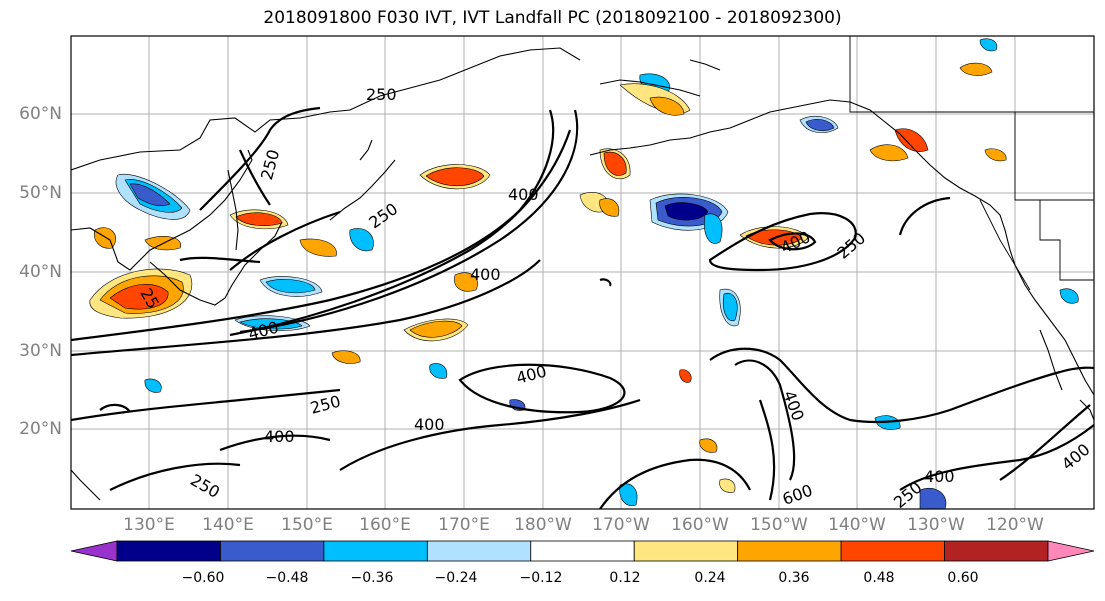 The image size is (1105, 601). What do you see at coordinates (40, 351) in the screenshot?
I see `lat-label: 30°N` at bounding box center [40, 351].